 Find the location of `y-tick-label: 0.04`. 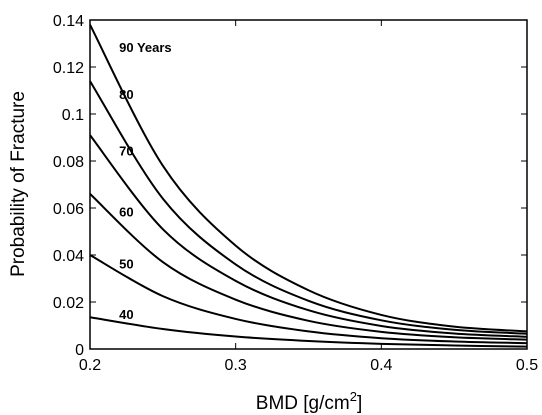

y-tick-label: 0.04 is located at coordinates (68, 256).